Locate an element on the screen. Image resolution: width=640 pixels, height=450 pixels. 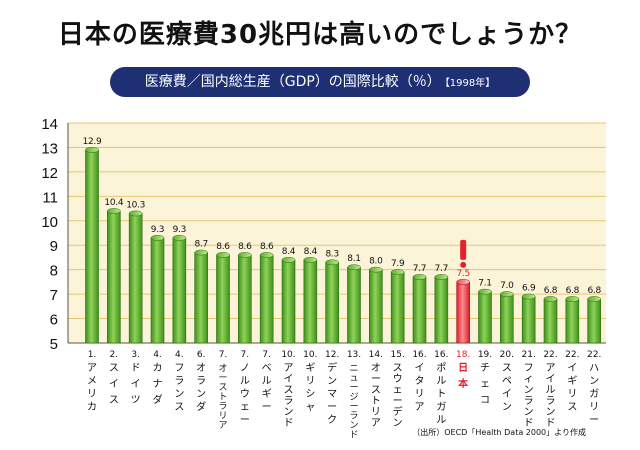
x-category-char: フ is located at coordinates (179, 368).